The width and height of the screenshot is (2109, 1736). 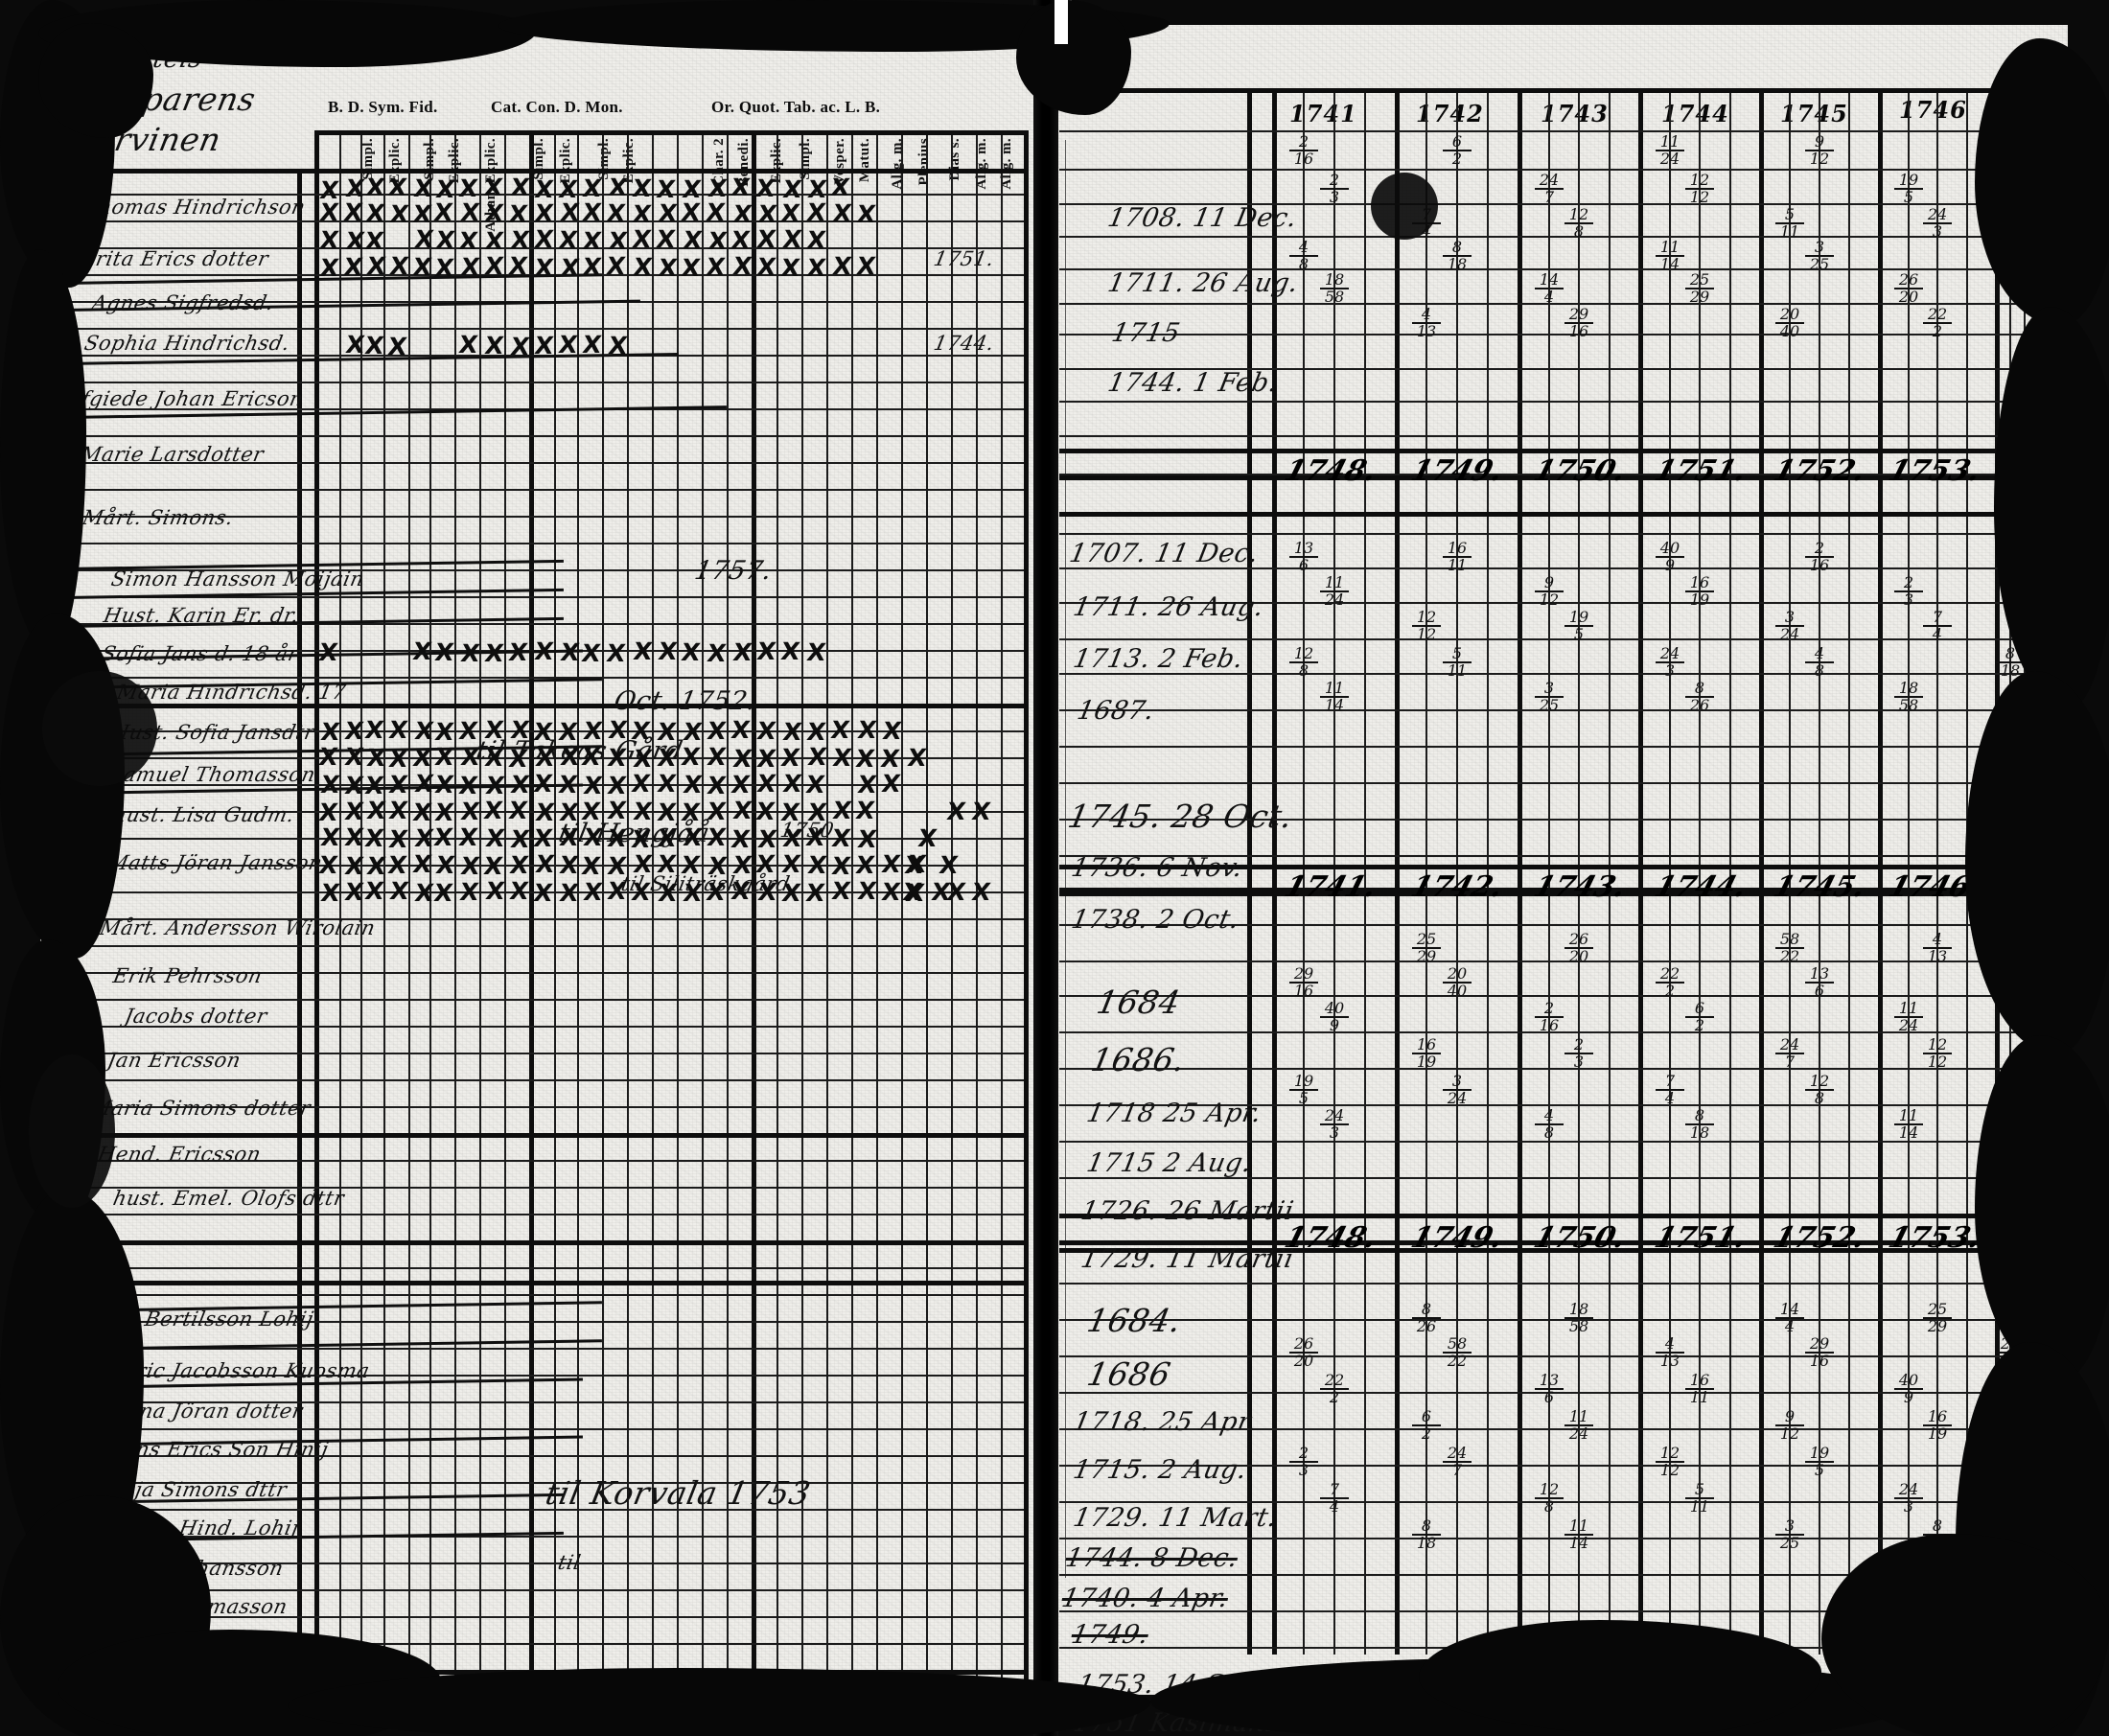 I want to click on numeric-cell: 24 3, so click(x=1909, y=1498).